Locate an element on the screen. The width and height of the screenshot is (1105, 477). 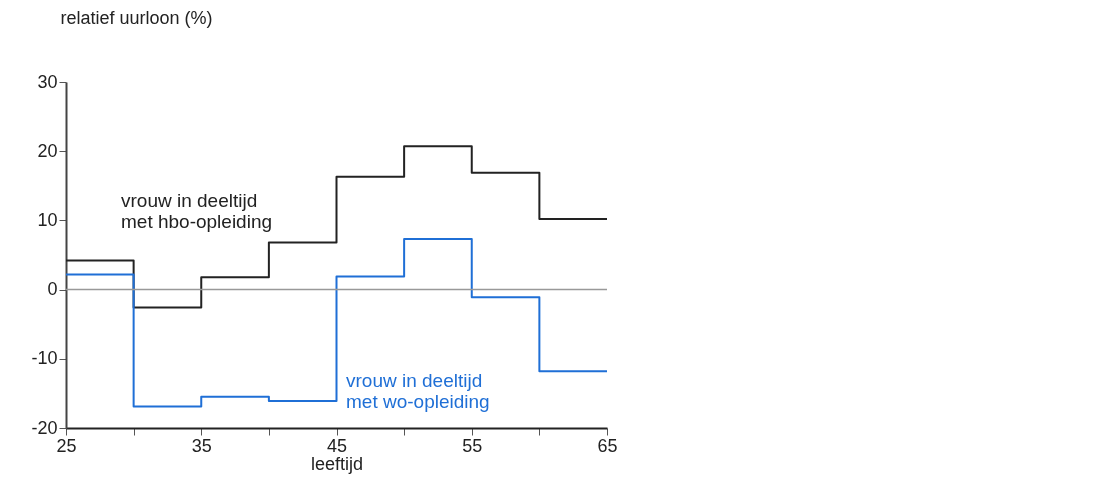
x-tick-label: 55 is located at coordinates (472, 445).